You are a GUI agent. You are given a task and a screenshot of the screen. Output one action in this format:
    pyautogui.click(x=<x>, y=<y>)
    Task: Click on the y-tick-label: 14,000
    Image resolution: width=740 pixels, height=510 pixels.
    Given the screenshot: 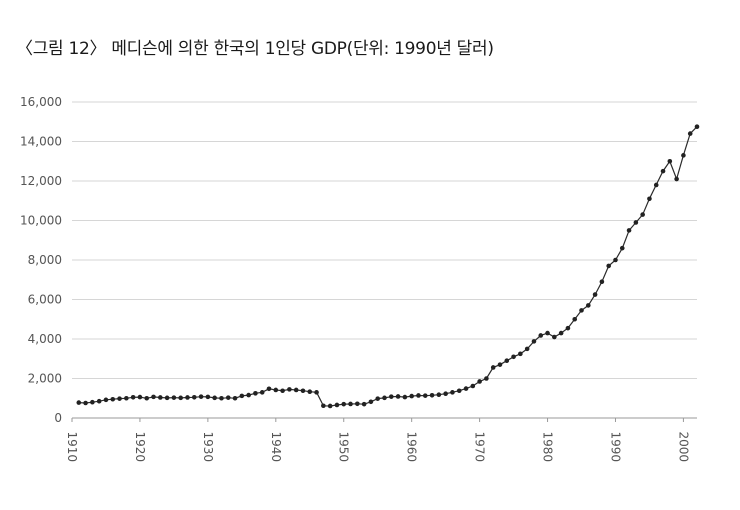 What is the action you would take?
    pyautogui.click(x=41, y=142)
    